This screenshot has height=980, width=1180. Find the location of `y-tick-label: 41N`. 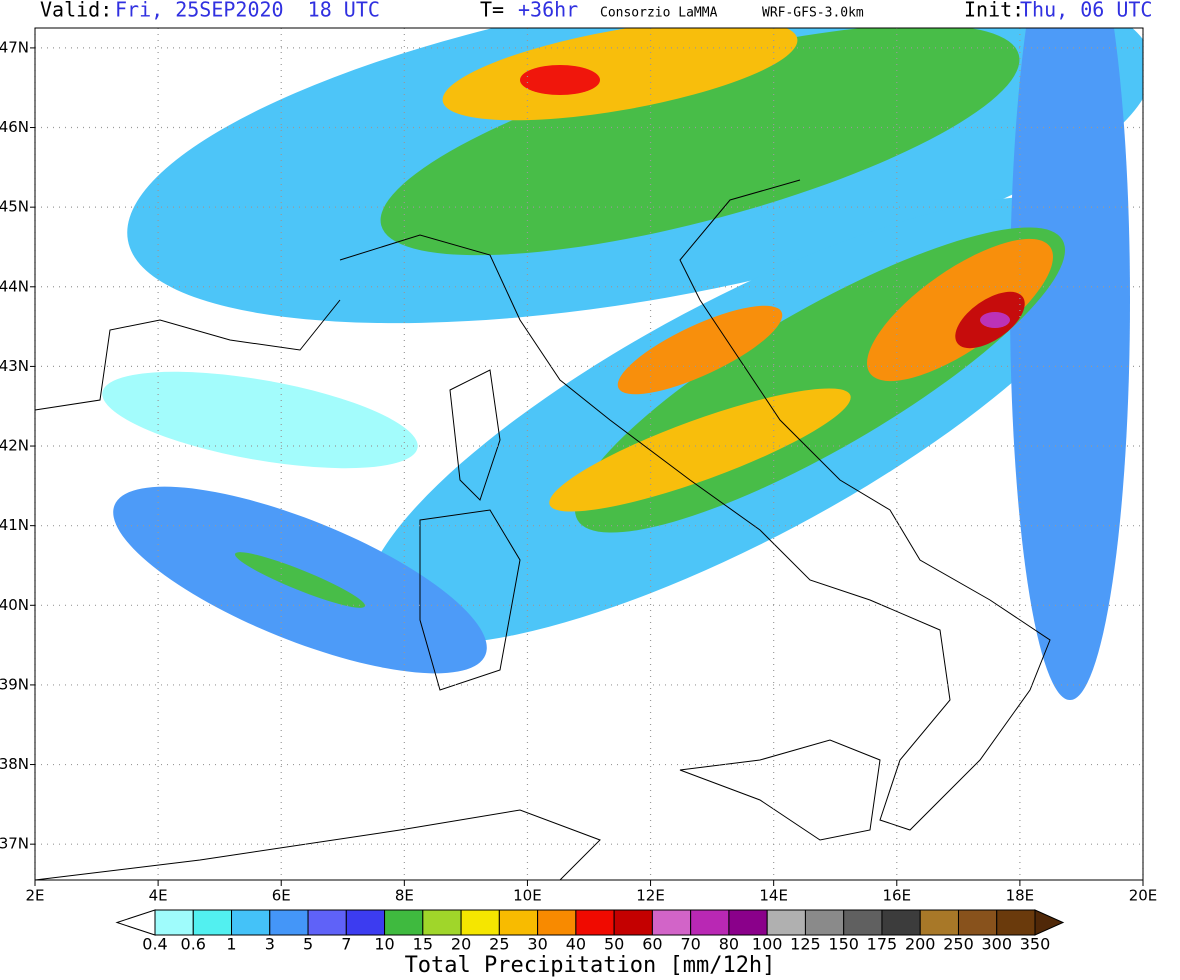

y-tick-label: 41N is located at coordinates (14, 525).